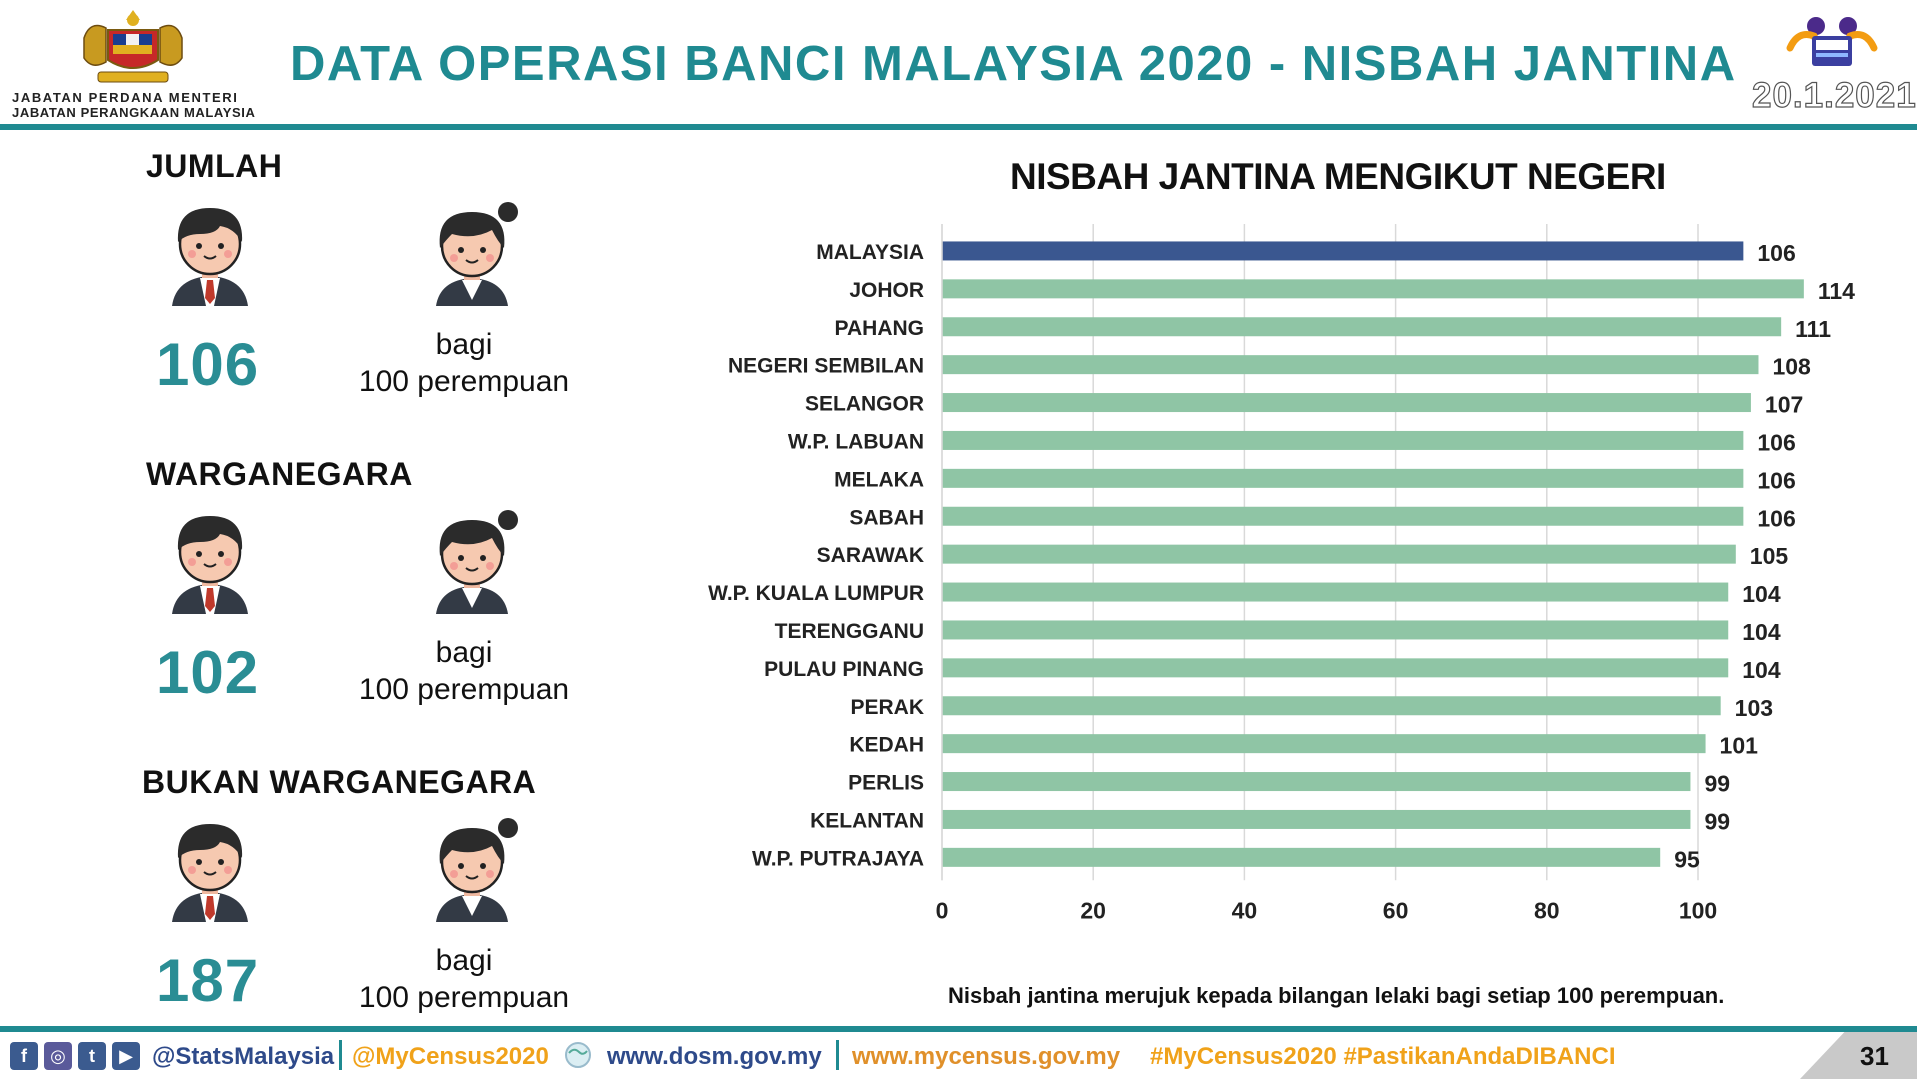 The image size is (1917, 1079). Describe the element at coordinates (1739, 746) in the screenshot. I see `data-label: 101` at that location.